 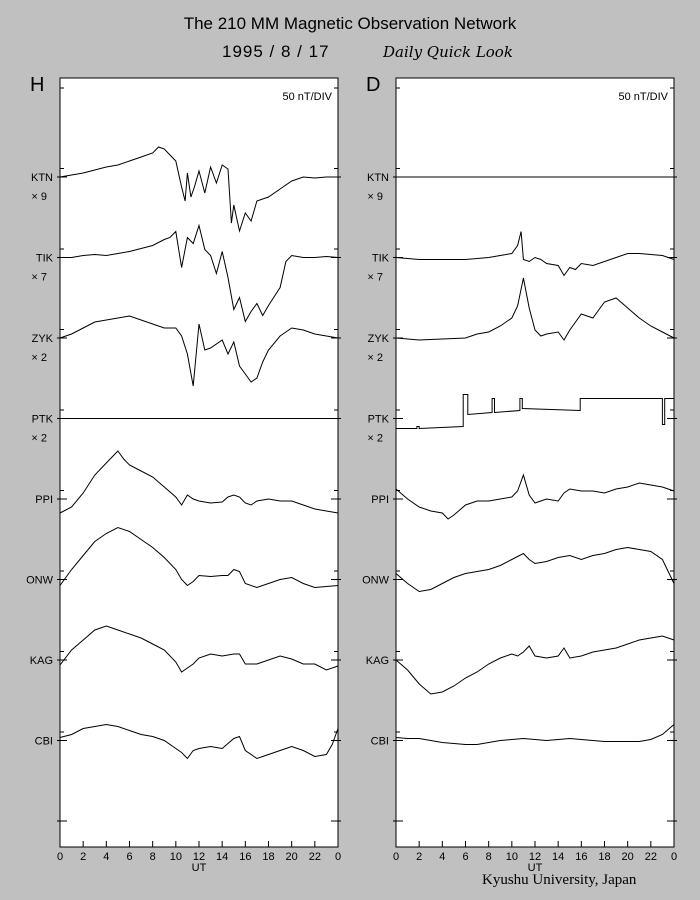 What do you see at coordinates (535, 412) in the screenshot?
I see `trace-ptk` at bounding box center [535, 412].